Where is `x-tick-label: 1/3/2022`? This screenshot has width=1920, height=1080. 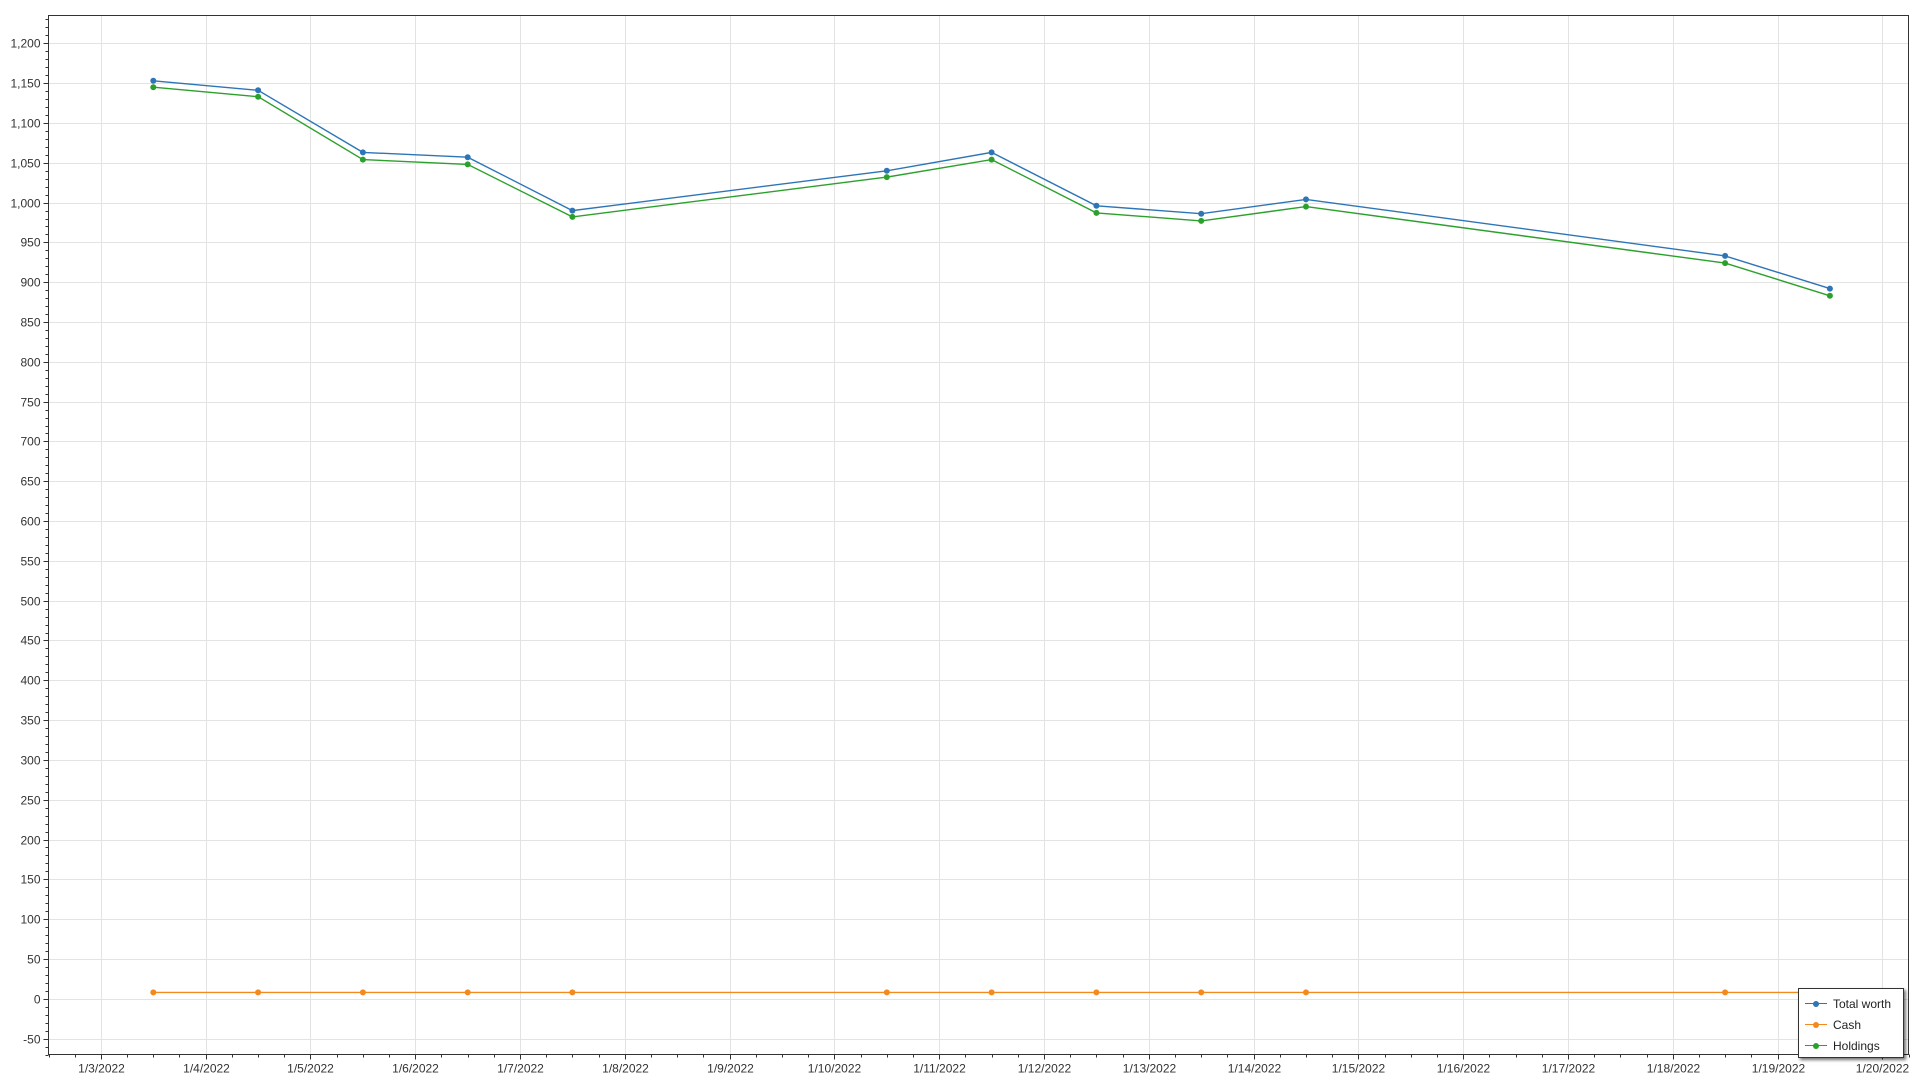
x-tick-label: 1/3/2022 is located at coordinates (101, 1069).